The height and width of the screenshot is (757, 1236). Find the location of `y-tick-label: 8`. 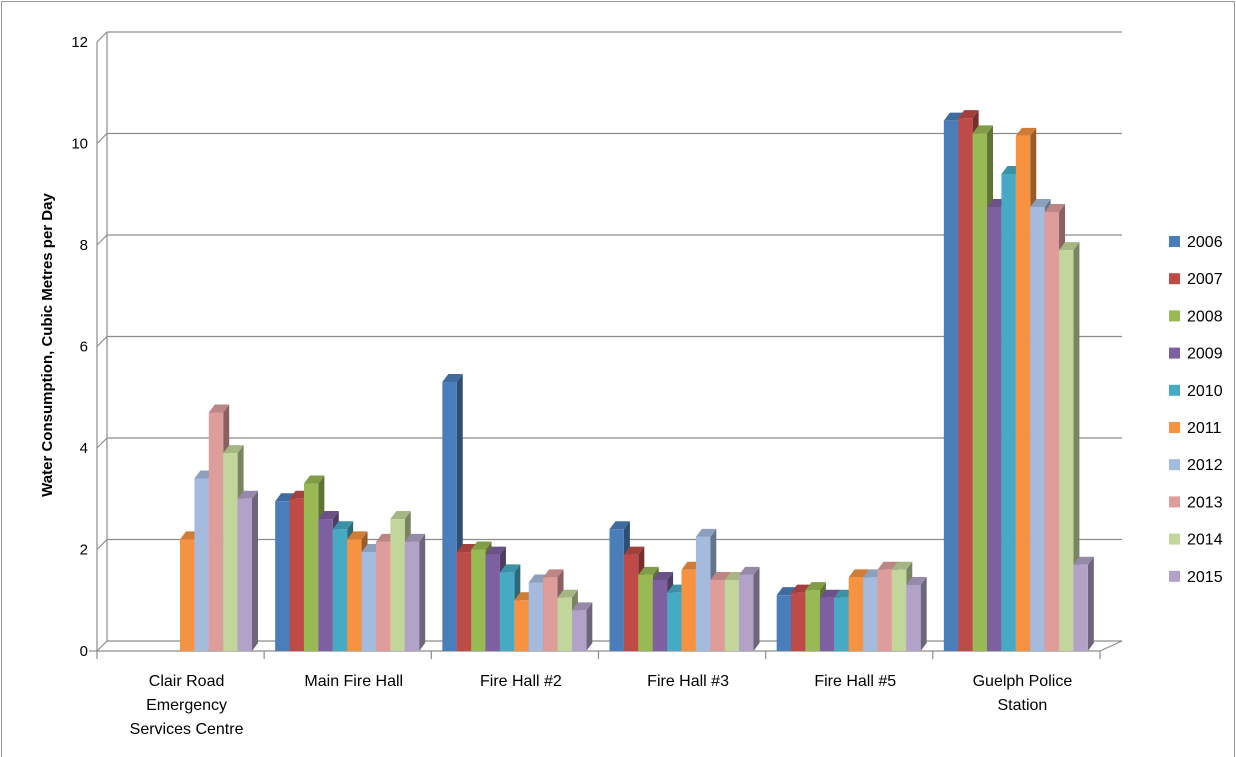

y-tick-label: 8 is located at coordinates (84, 245).